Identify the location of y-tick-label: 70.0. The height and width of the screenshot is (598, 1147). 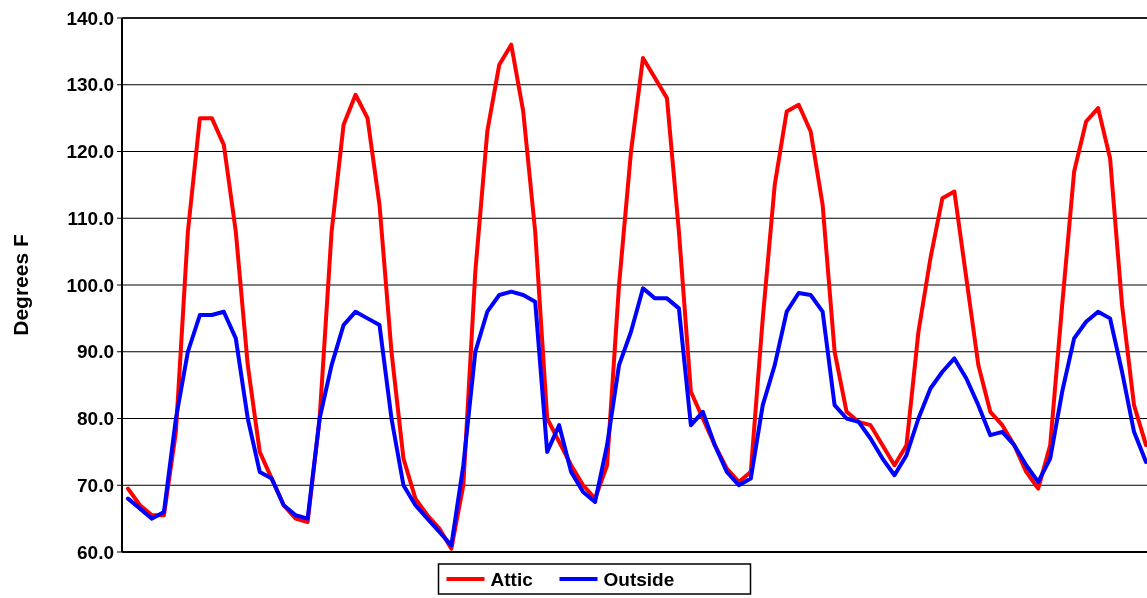
(95, 485).